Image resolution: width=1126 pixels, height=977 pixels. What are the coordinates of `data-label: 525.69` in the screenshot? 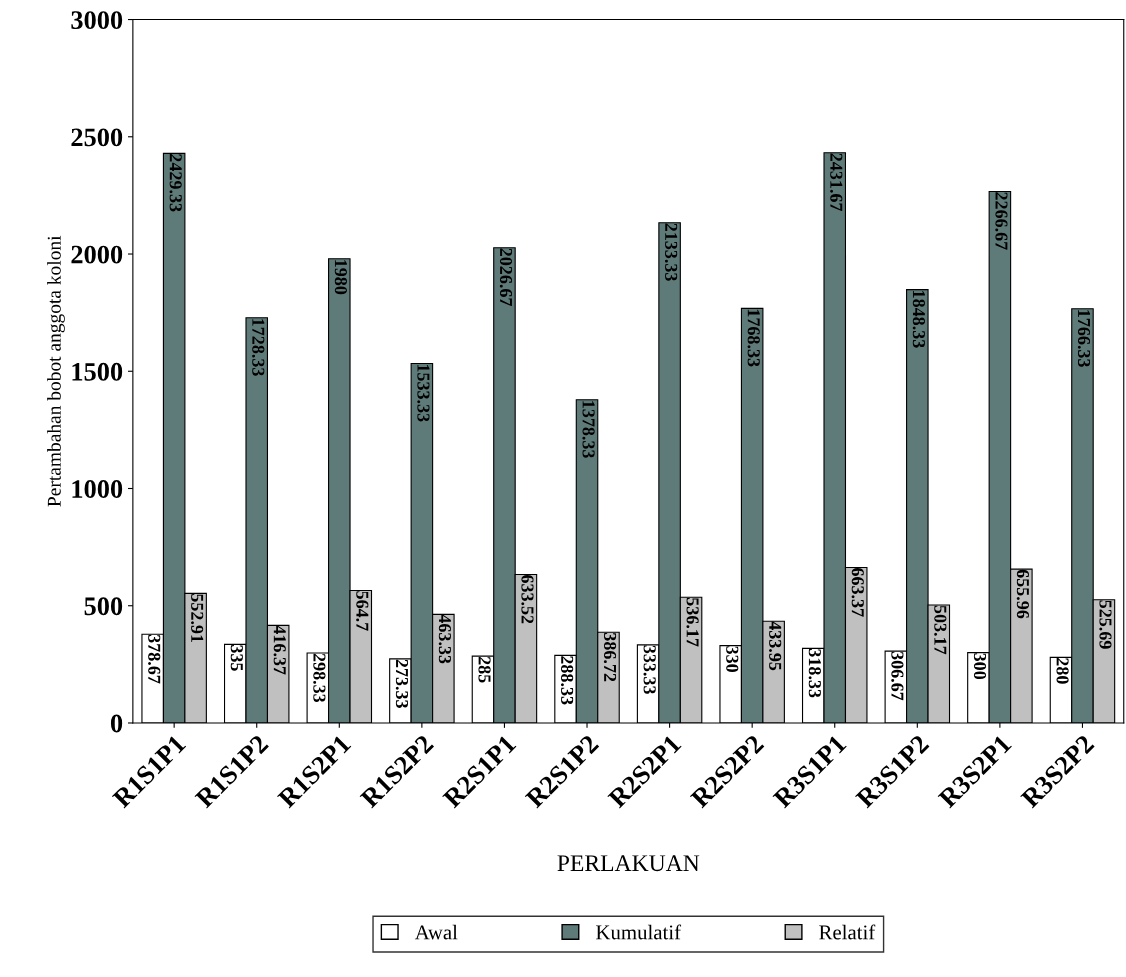 It's located at (1105, 624).